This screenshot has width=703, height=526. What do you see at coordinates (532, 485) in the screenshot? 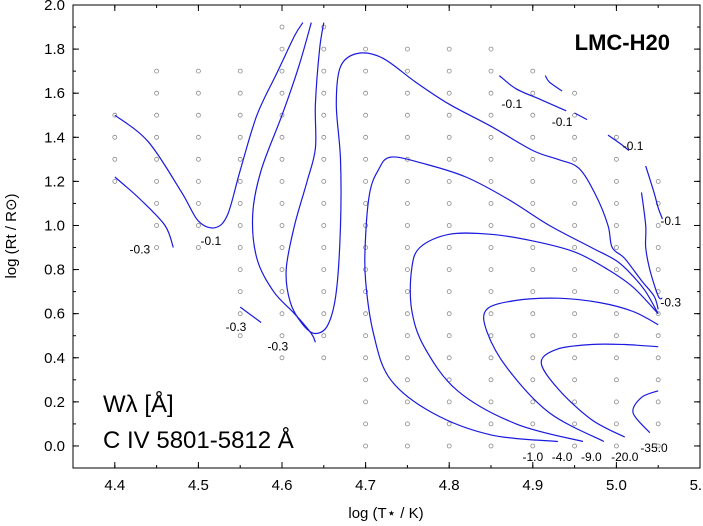
I see `x-tick-label: 4.9` at bounding box center [532, 485].